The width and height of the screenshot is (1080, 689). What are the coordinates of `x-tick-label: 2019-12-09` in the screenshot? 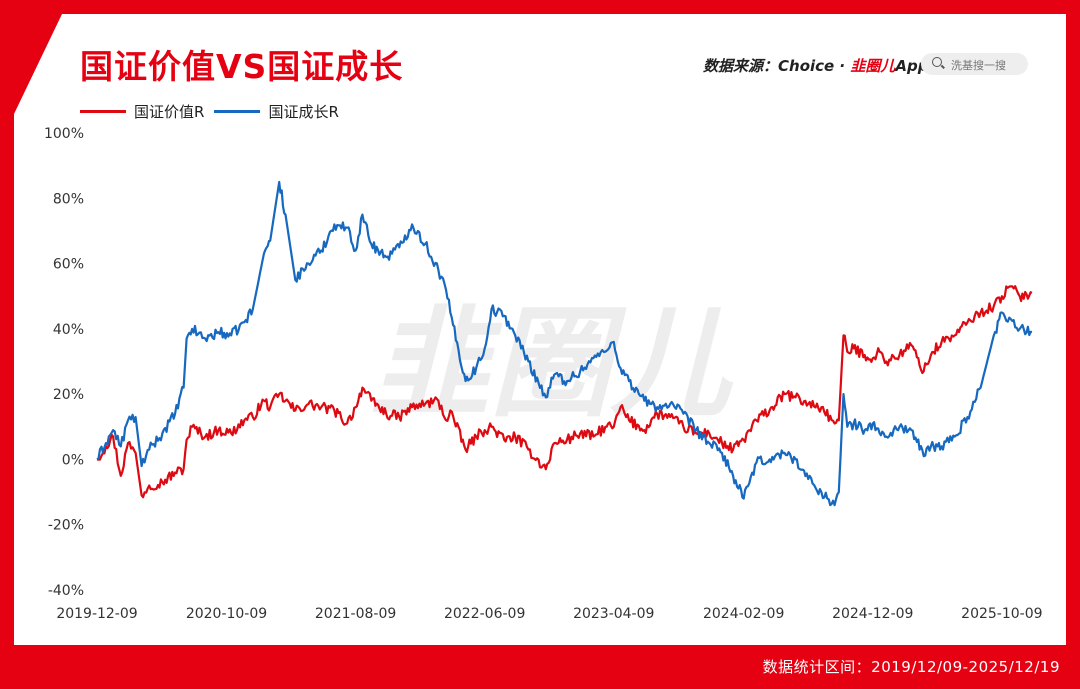 It's located at (96, 614).